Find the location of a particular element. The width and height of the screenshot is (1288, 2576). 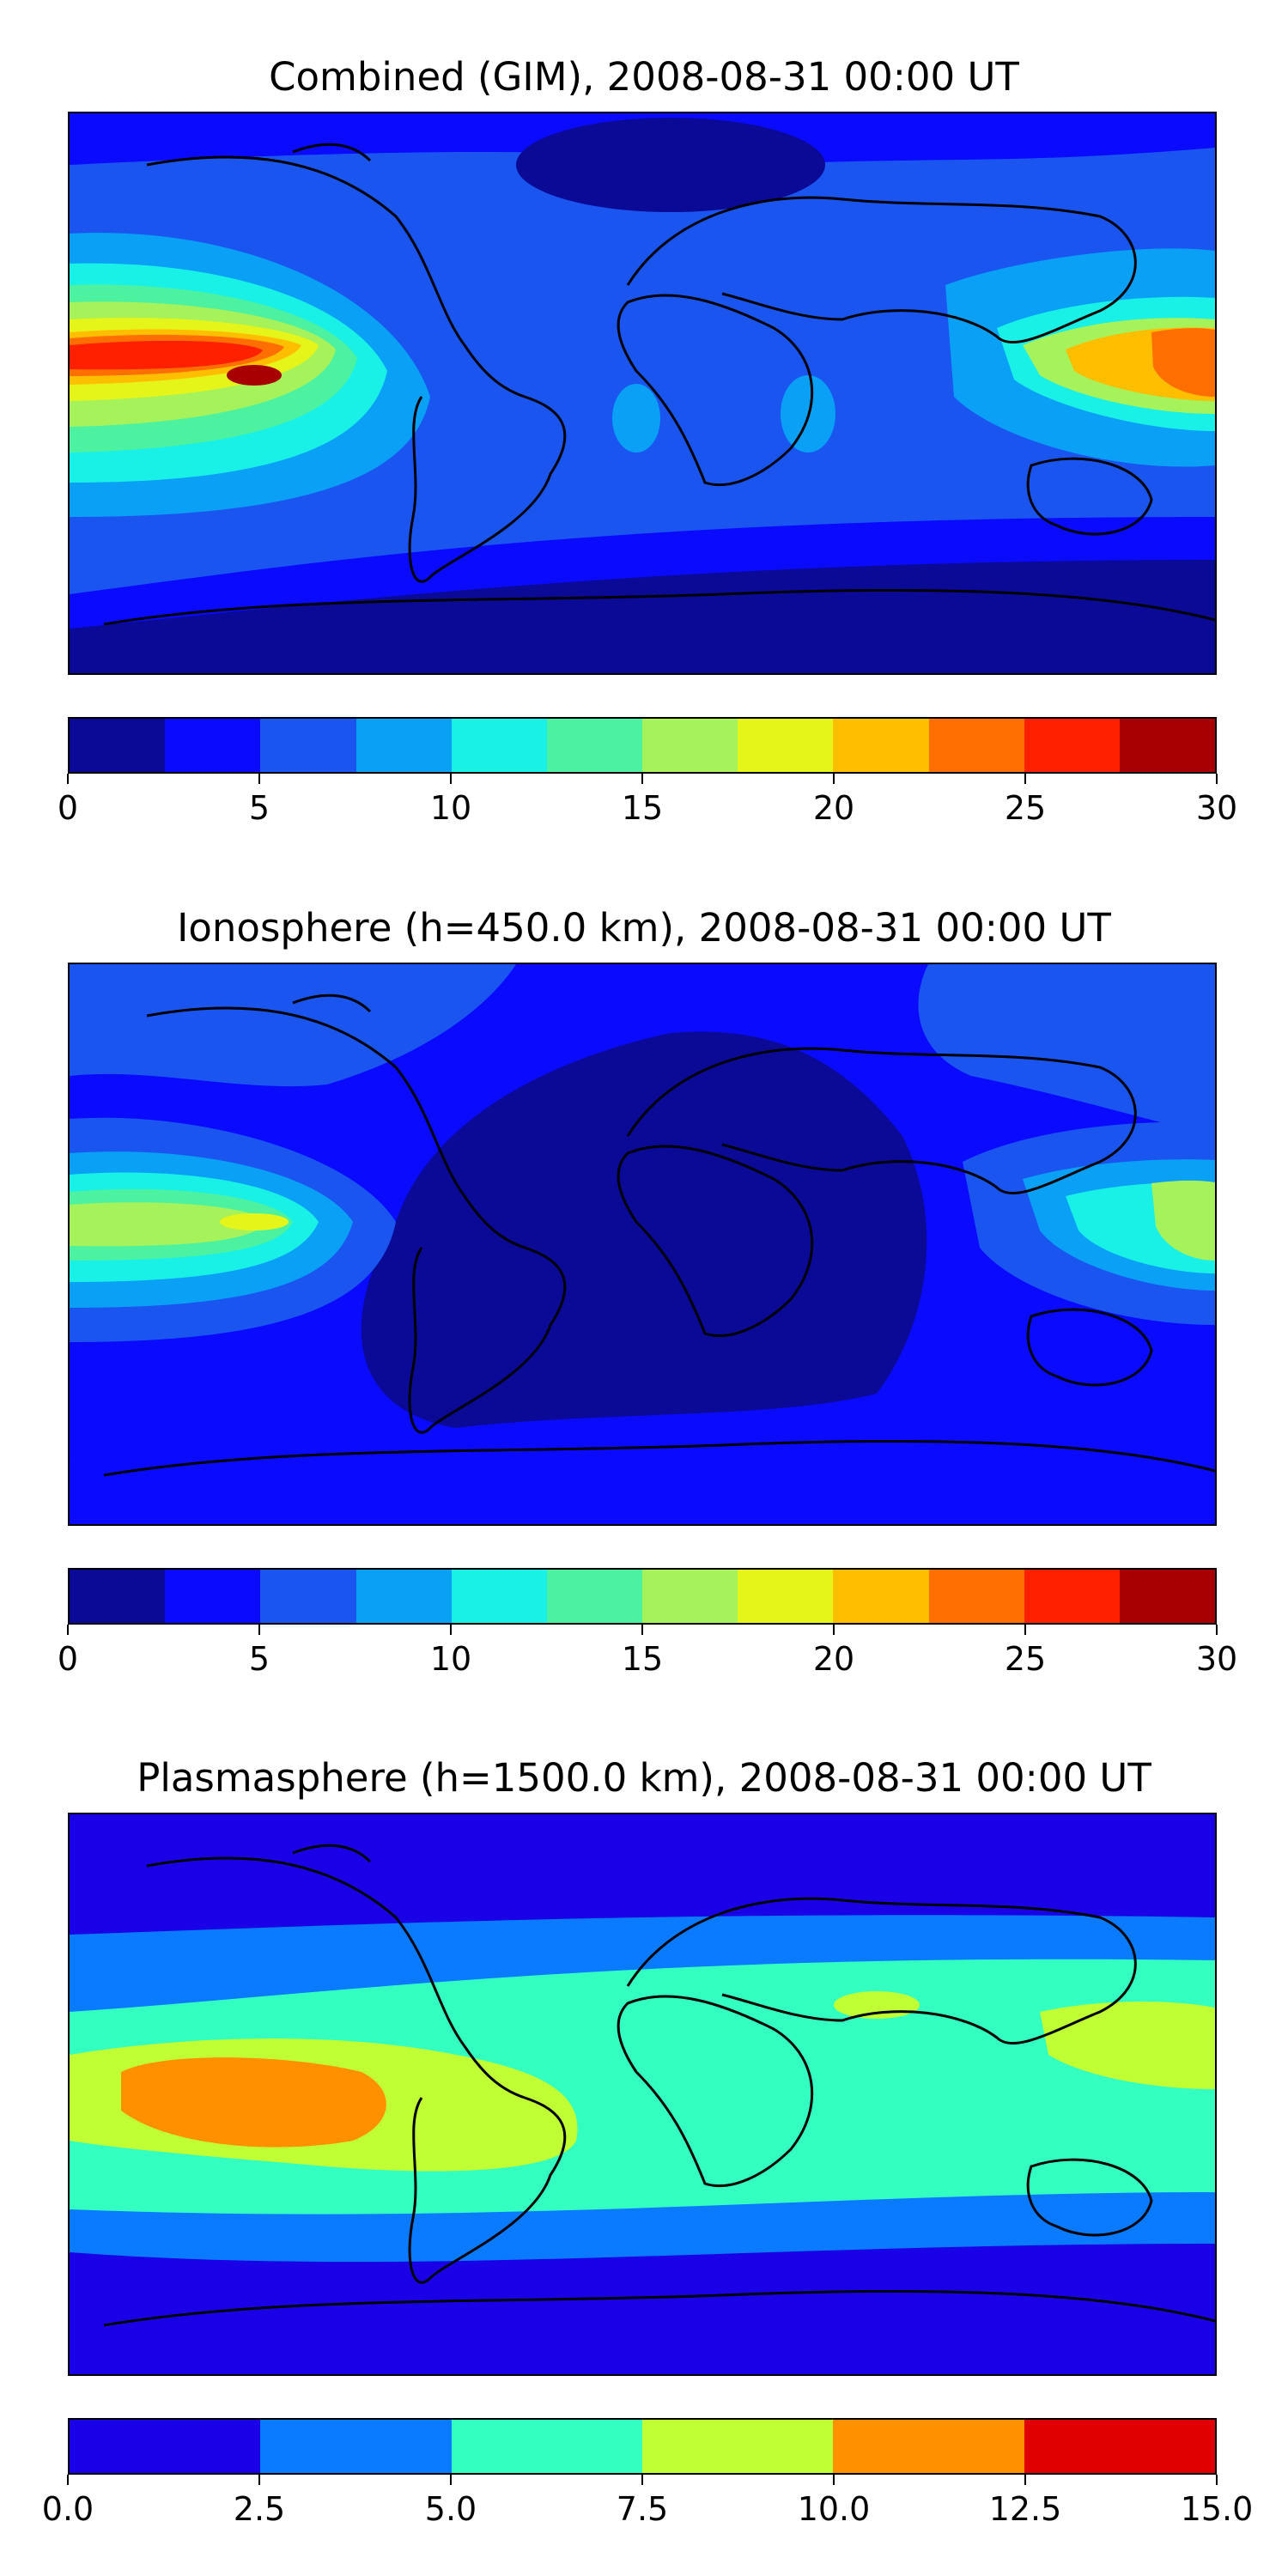

colorbar-tick-label: 2.5 is located at coordinates (259, 2509).